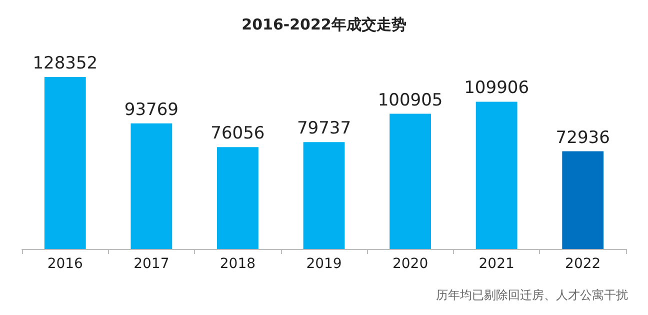 This screenshot has width=648, height=315. What do you see at coordinates (65, 64) in the screenshot?
I see `data-label: 128352` at bounding box center [65, 64].